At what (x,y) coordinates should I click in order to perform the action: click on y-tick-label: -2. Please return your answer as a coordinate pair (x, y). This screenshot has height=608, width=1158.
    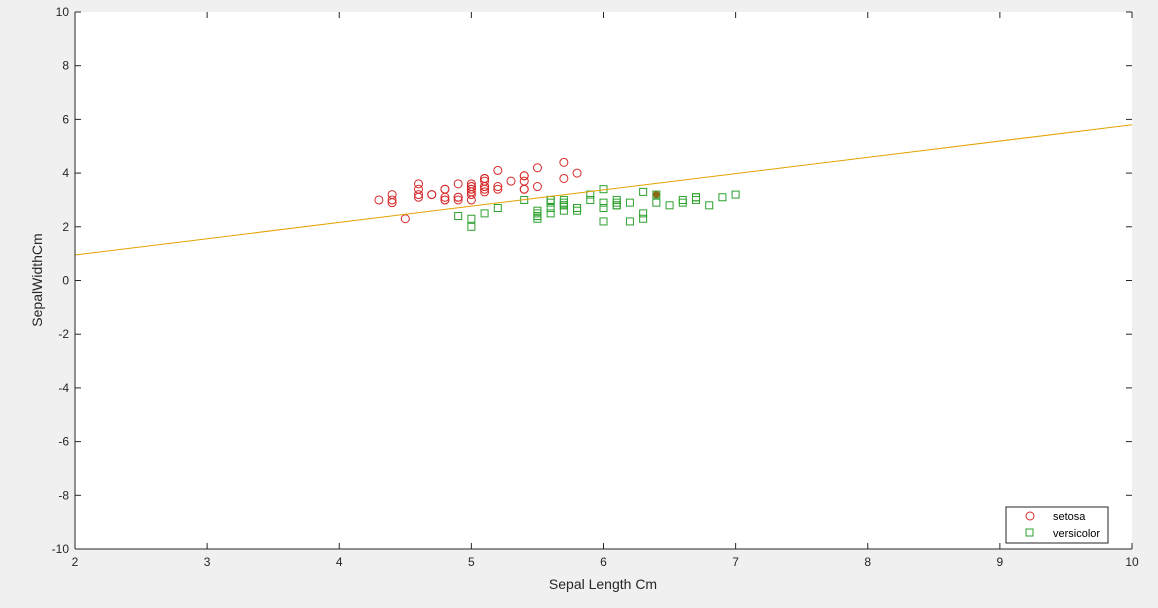
    Looking at the image, I should click on (63, 334).